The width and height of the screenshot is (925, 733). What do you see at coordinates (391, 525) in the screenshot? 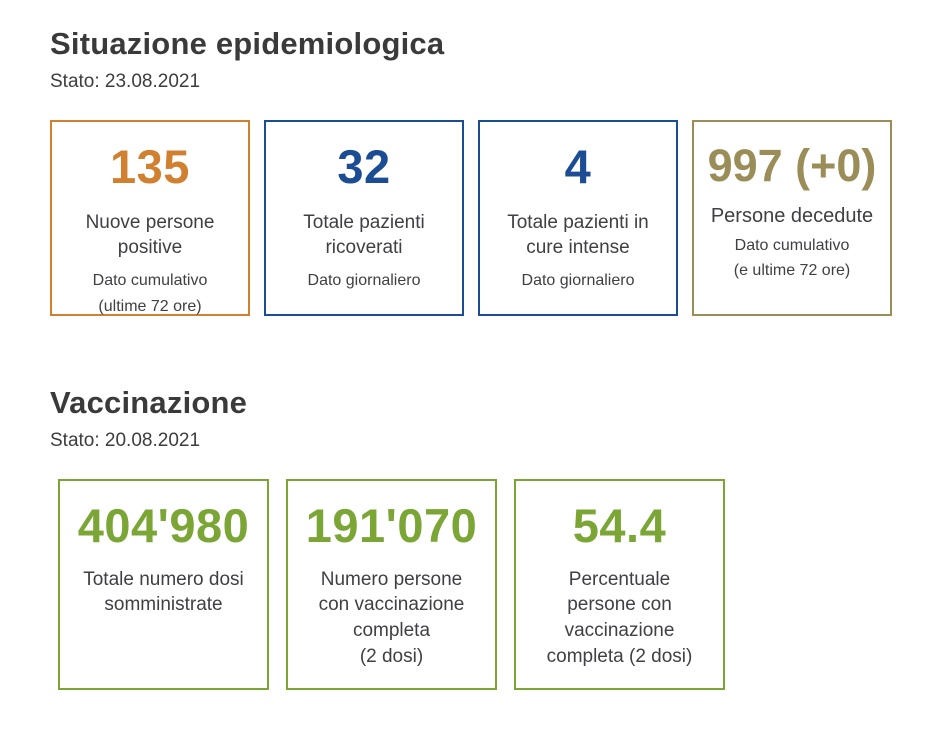
I see `stat-value-fully-vaccinated-persons: 191'070` at bounding box center [391, 525].